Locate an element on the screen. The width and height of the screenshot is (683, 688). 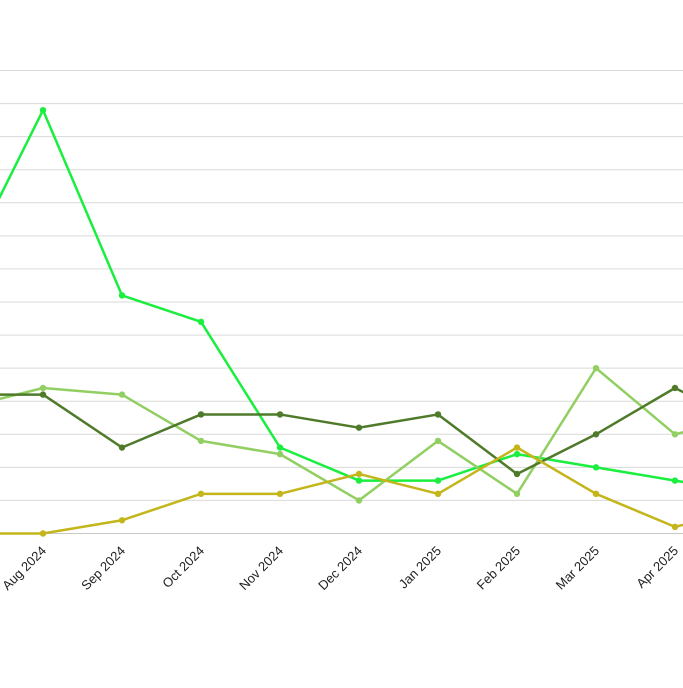
x-tick-label: Oct 2024 is located at coordinates (183, 567).